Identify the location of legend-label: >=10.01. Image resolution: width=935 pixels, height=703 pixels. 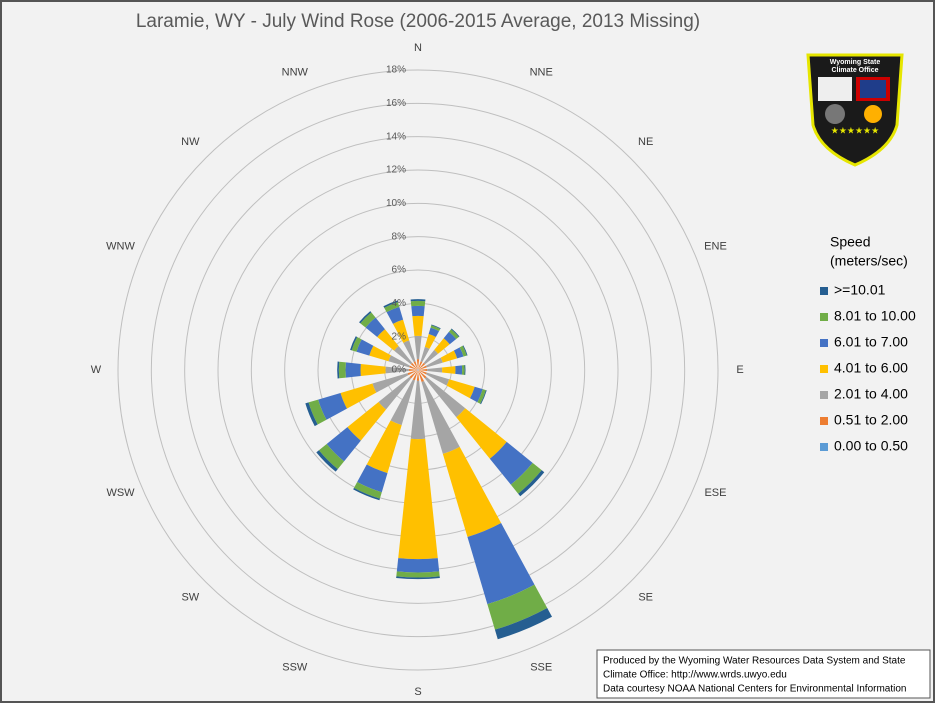
(860, 290).